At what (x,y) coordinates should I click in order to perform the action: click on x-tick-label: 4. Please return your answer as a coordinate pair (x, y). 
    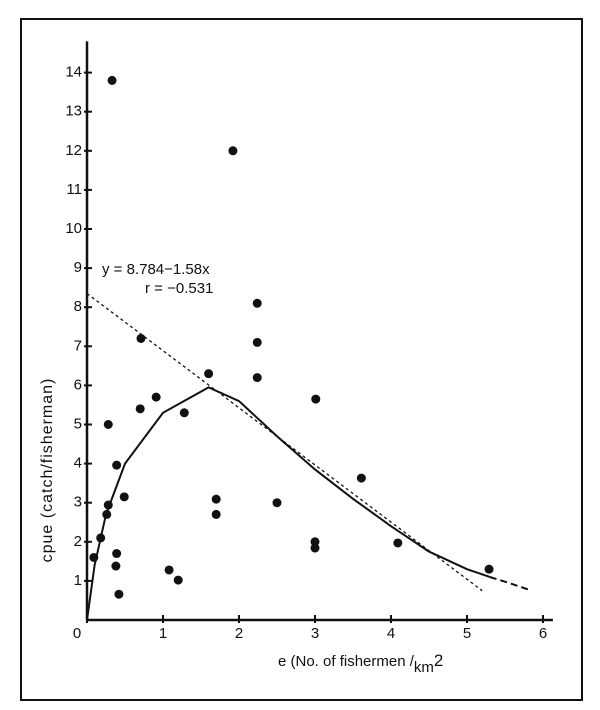
    Looking at the image, I should click on (391, 633).